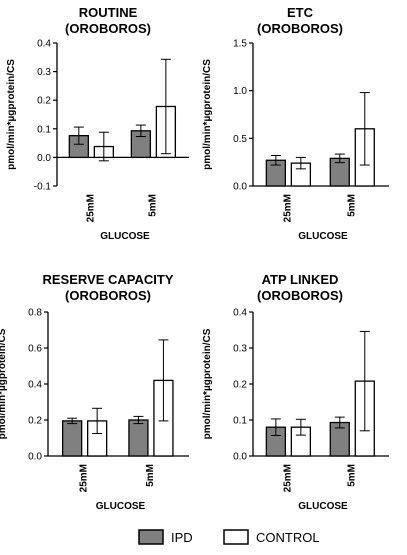 The image size is (407, 555). I want to click on chart-title-line-0: ROUTINE, so click(108, 12).